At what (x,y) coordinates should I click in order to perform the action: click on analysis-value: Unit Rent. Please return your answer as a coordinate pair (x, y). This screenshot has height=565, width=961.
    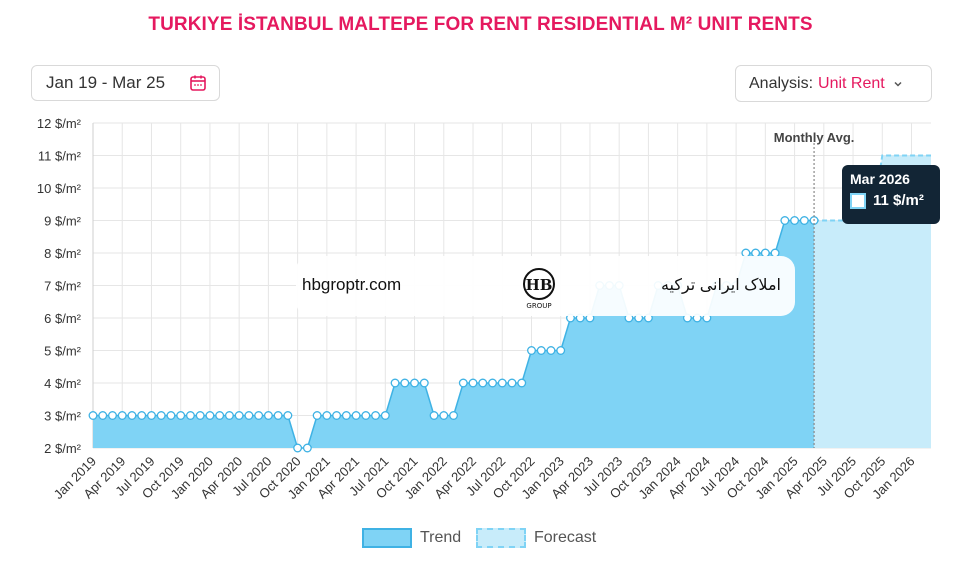
    Looking at the image, I should click on (851, 83).